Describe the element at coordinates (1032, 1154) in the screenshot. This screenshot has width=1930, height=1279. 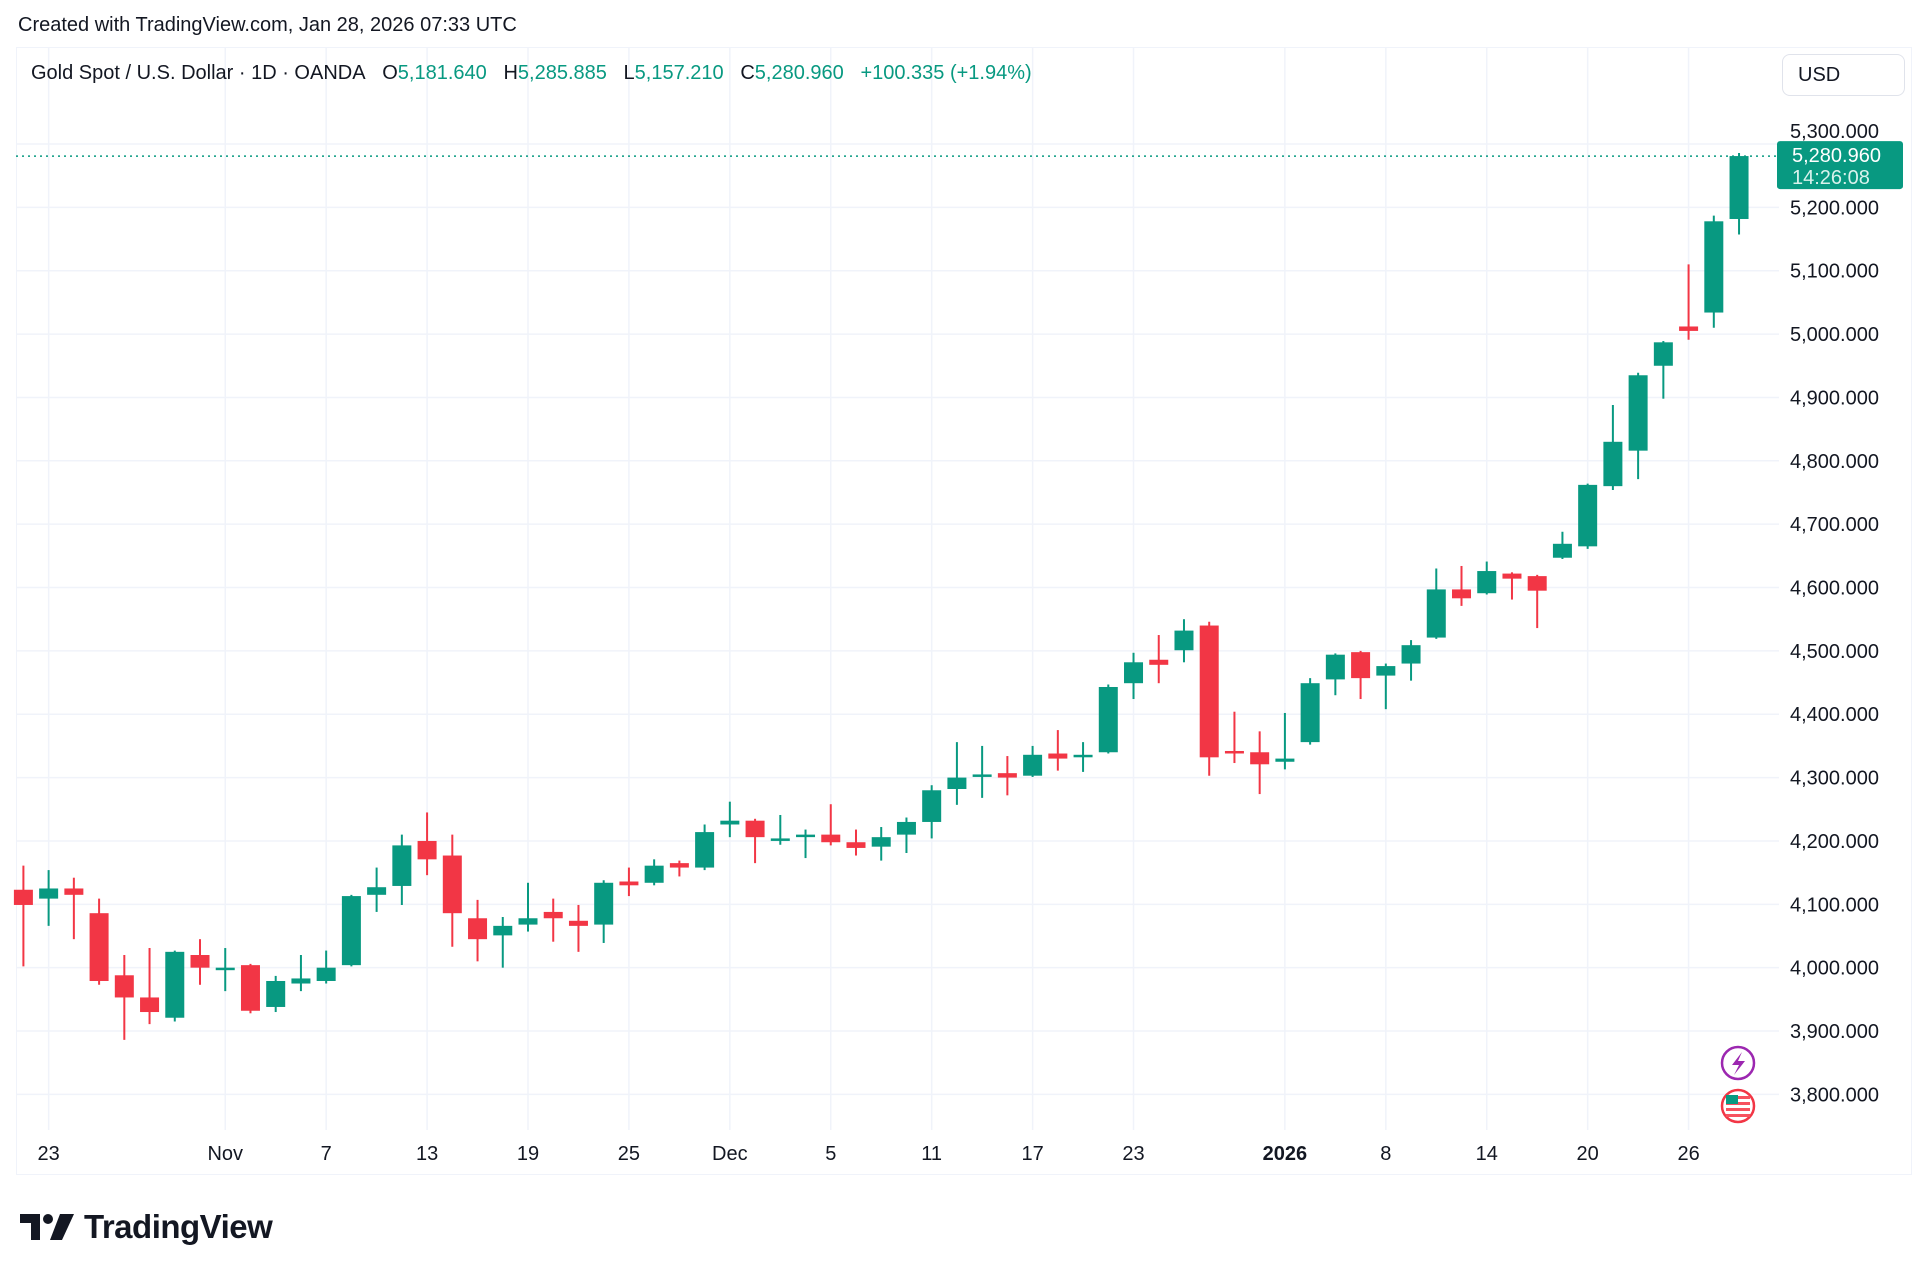
I see `time-tick-label: 17` at that location.